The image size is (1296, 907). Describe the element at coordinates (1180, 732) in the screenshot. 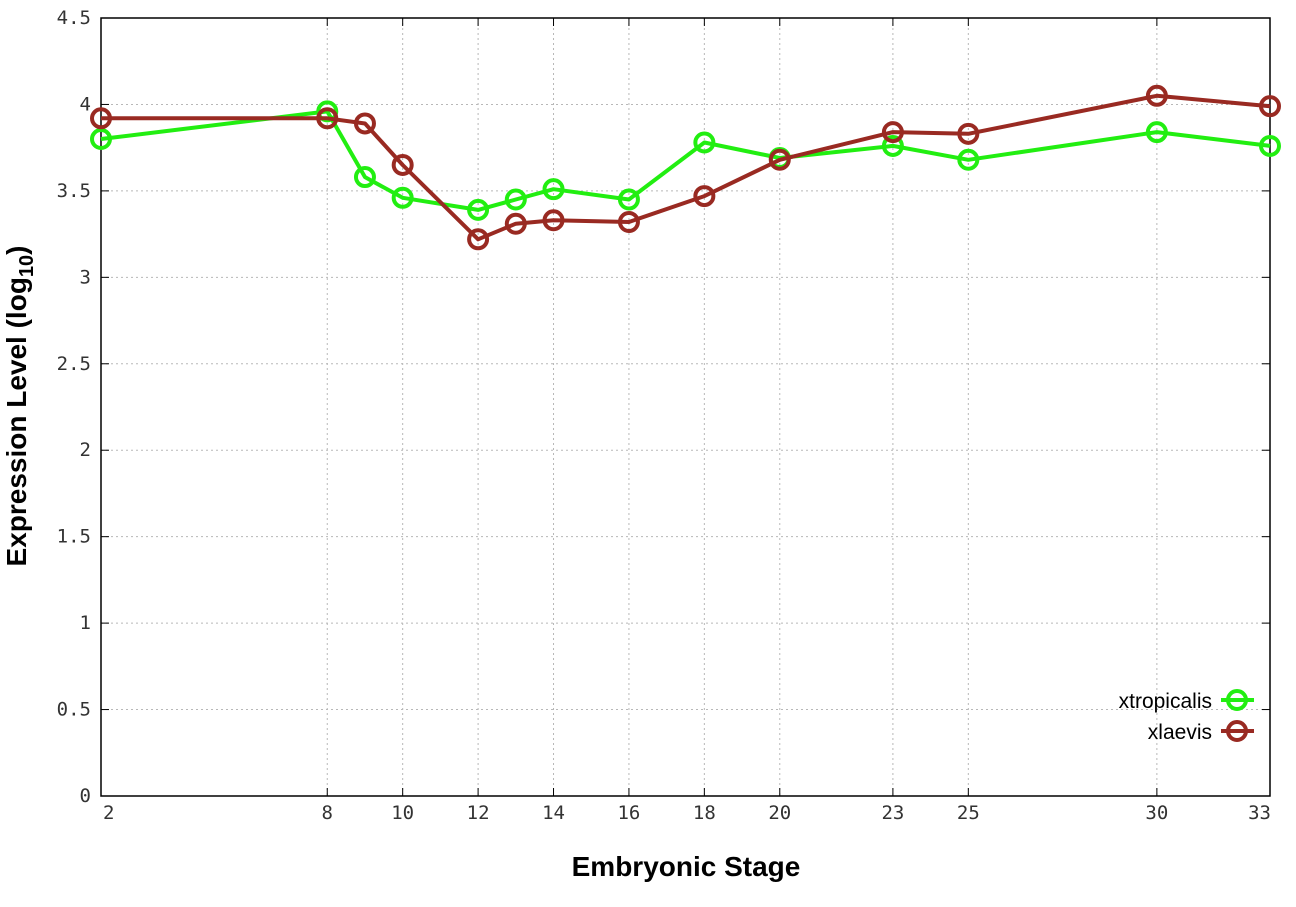

I see `legend-label-xlaevis: xlaevis` at that location.